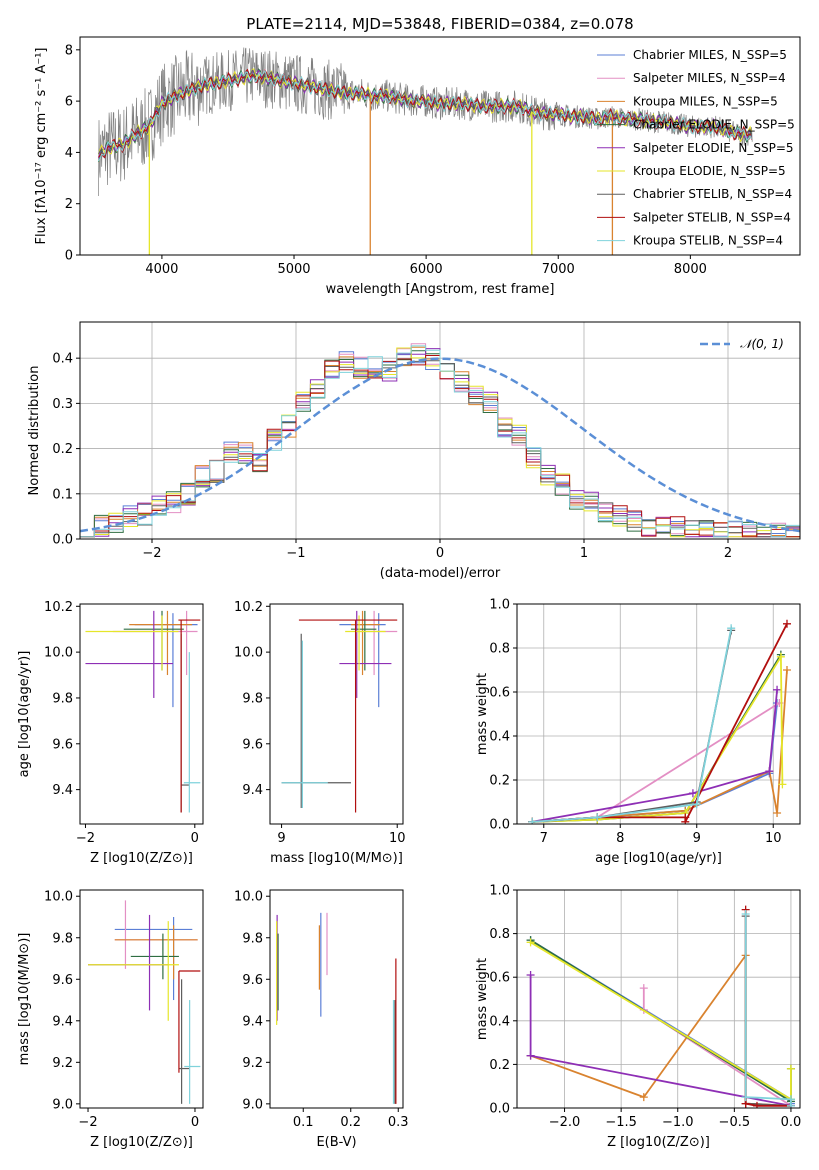  Describe the element at coordinates (350, 1122) in the screenshot. I see `x-tick-label: 0.2` at that location.